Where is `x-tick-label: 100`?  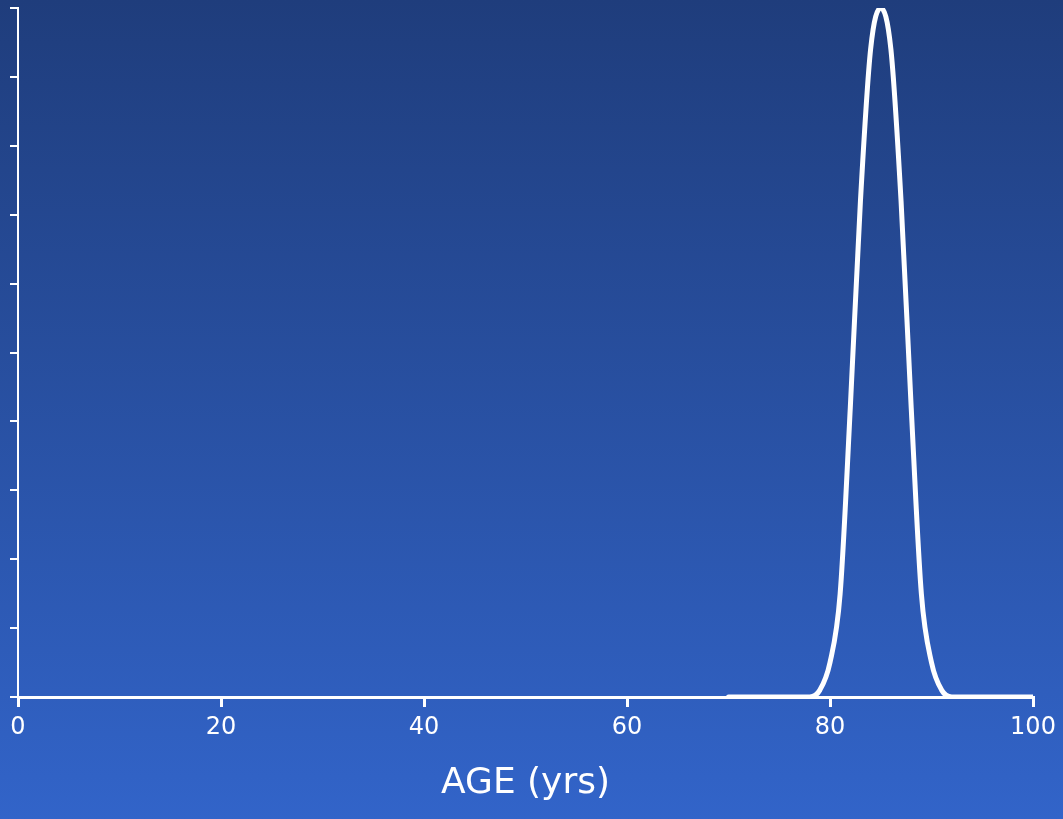 x-tick-label: 100 is located at coordinates (1033, 725).